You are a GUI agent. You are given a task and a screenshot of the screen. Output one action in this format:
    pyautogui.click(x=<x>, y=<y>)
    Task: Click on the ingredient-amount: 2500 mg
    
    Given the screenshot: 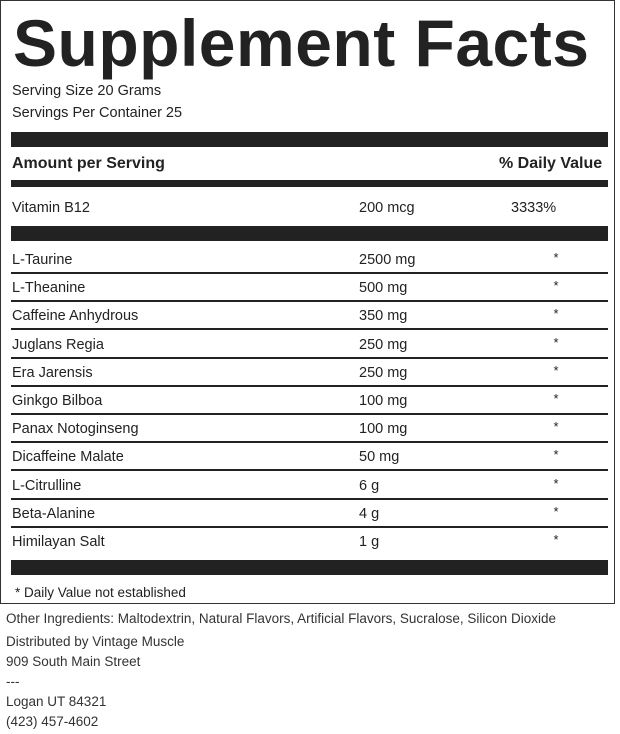 What is the action you would take?
    pyautogui.click(x=387, y=260)
    